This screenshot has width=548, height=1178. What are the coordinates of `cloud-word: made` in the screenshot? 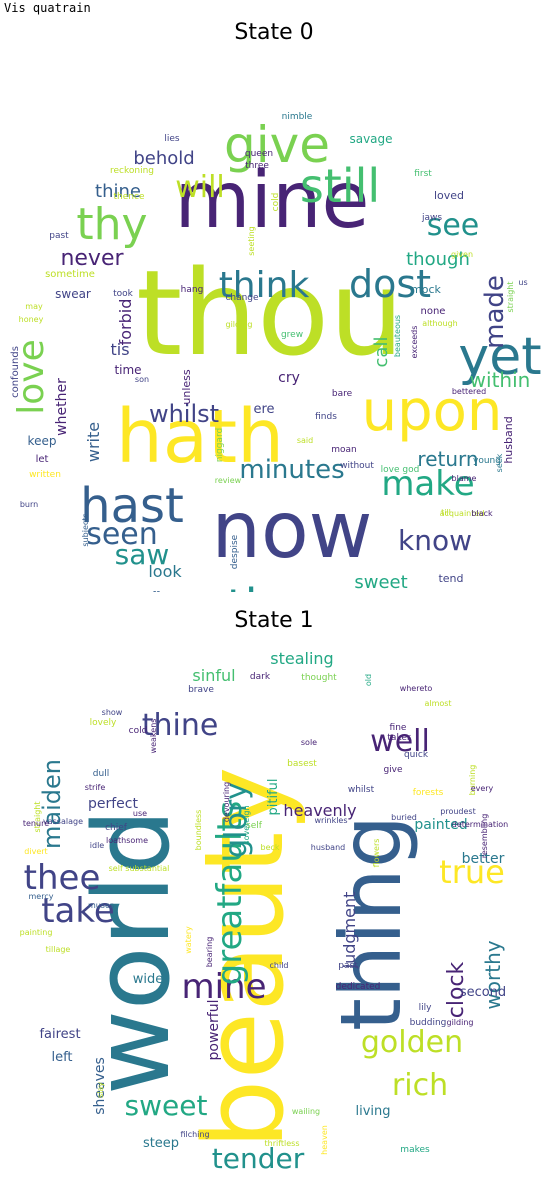 It's located at (495, 312).